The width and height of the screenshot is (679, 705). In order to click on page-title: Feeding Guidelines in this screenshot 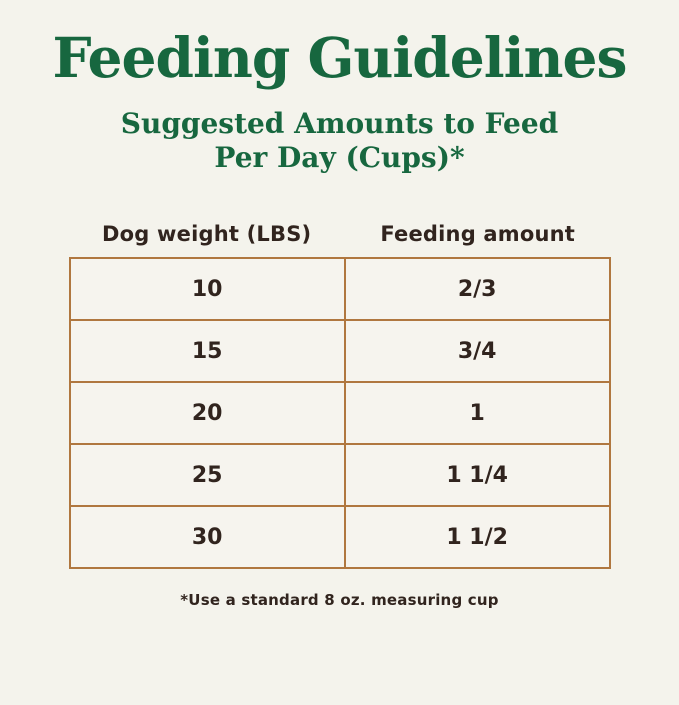, I will do `click(339, 57)`.